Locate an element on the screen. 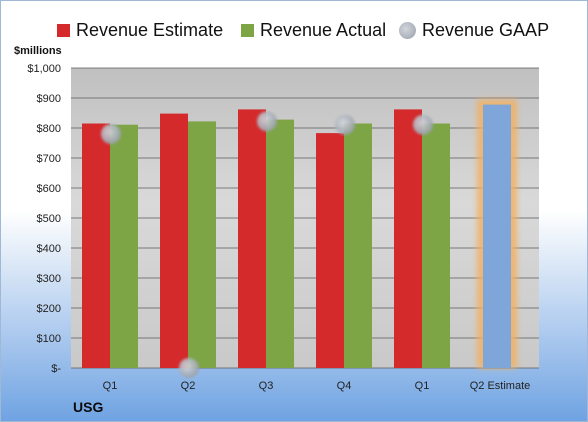  y-tick-label: $300 is located at coordinates (49, 279).